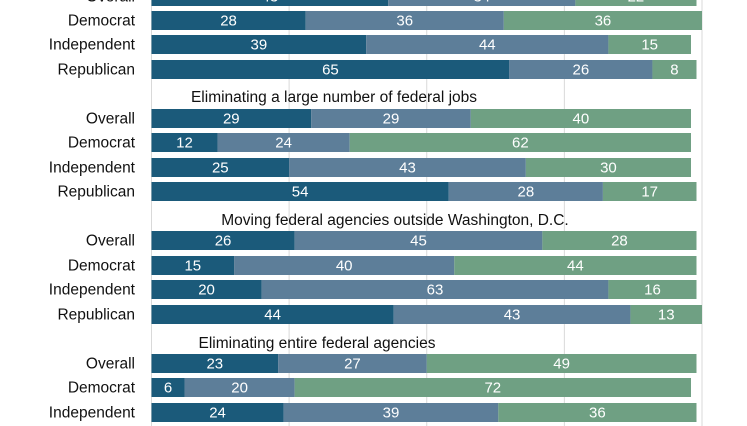  I want to click on bar-row: Independent 25 43 30, so click(370, 167).